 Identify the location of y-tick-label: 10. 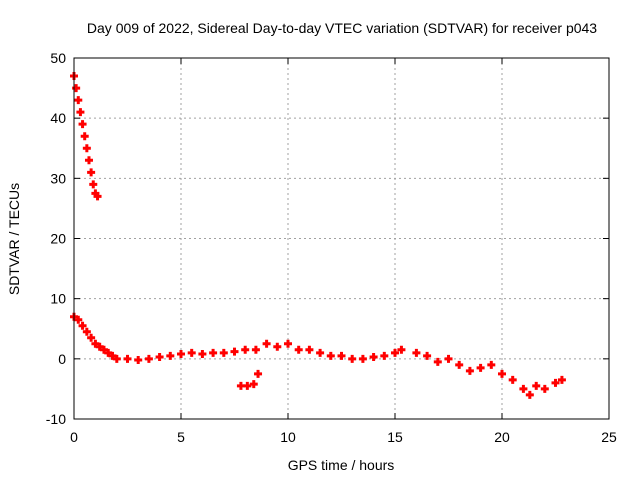
(58, 299).